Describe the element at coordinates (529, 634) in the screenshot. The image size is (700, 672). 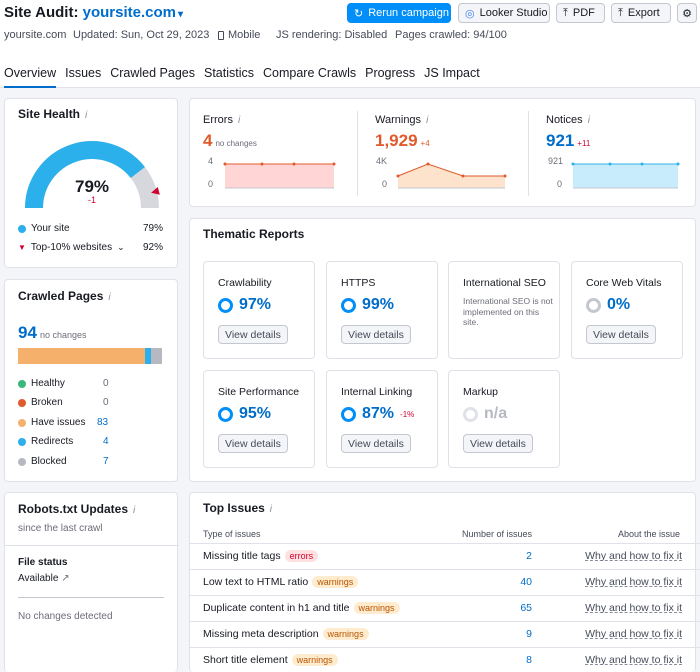
I see `issue-count: 9` at that location.